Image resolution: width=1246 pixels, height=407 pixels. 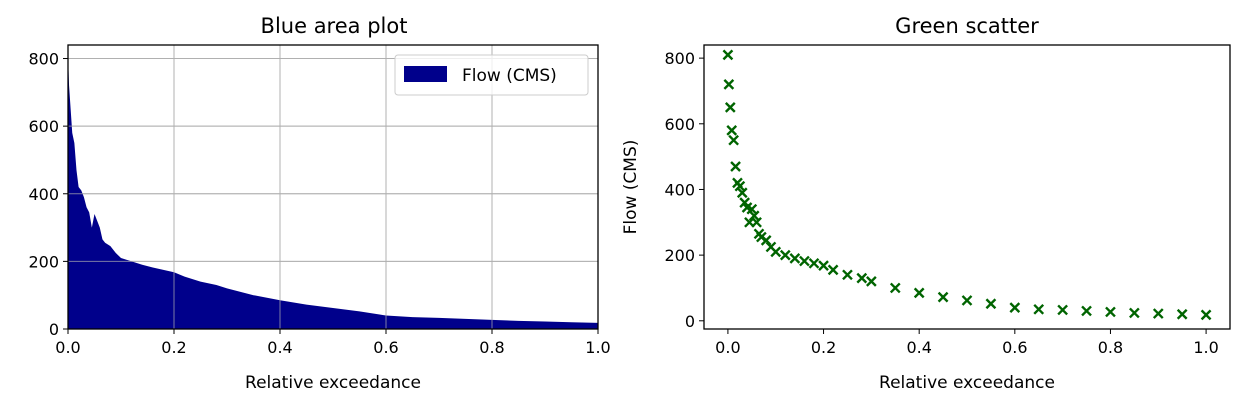 What do you see at coordinates (631, 187) in the screenshot?
I see `chart2-ylabel: Flow (CMS)` at bounding box center [631, 187].